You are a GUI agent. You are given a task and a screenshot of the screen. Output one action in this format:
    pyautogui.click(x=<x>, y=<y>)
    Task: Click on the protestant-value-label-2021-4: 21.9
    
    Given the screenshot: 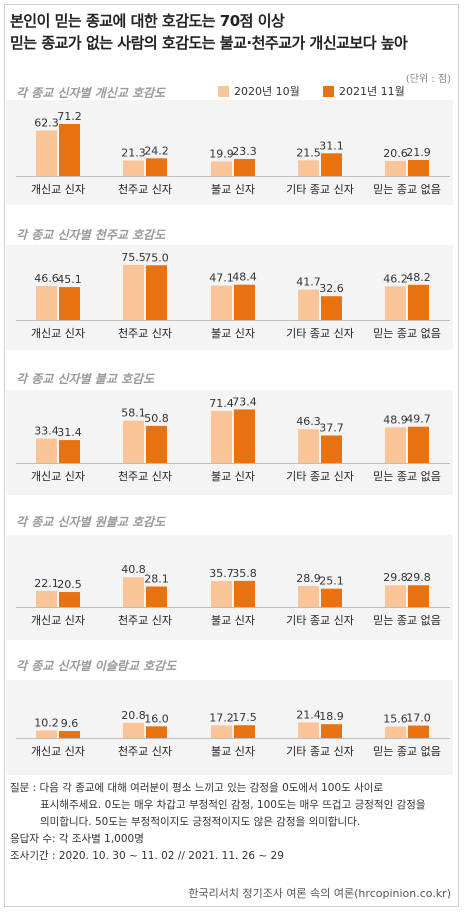 What is the action you would take?
    pyautogui.click(x=418, y=152)
    